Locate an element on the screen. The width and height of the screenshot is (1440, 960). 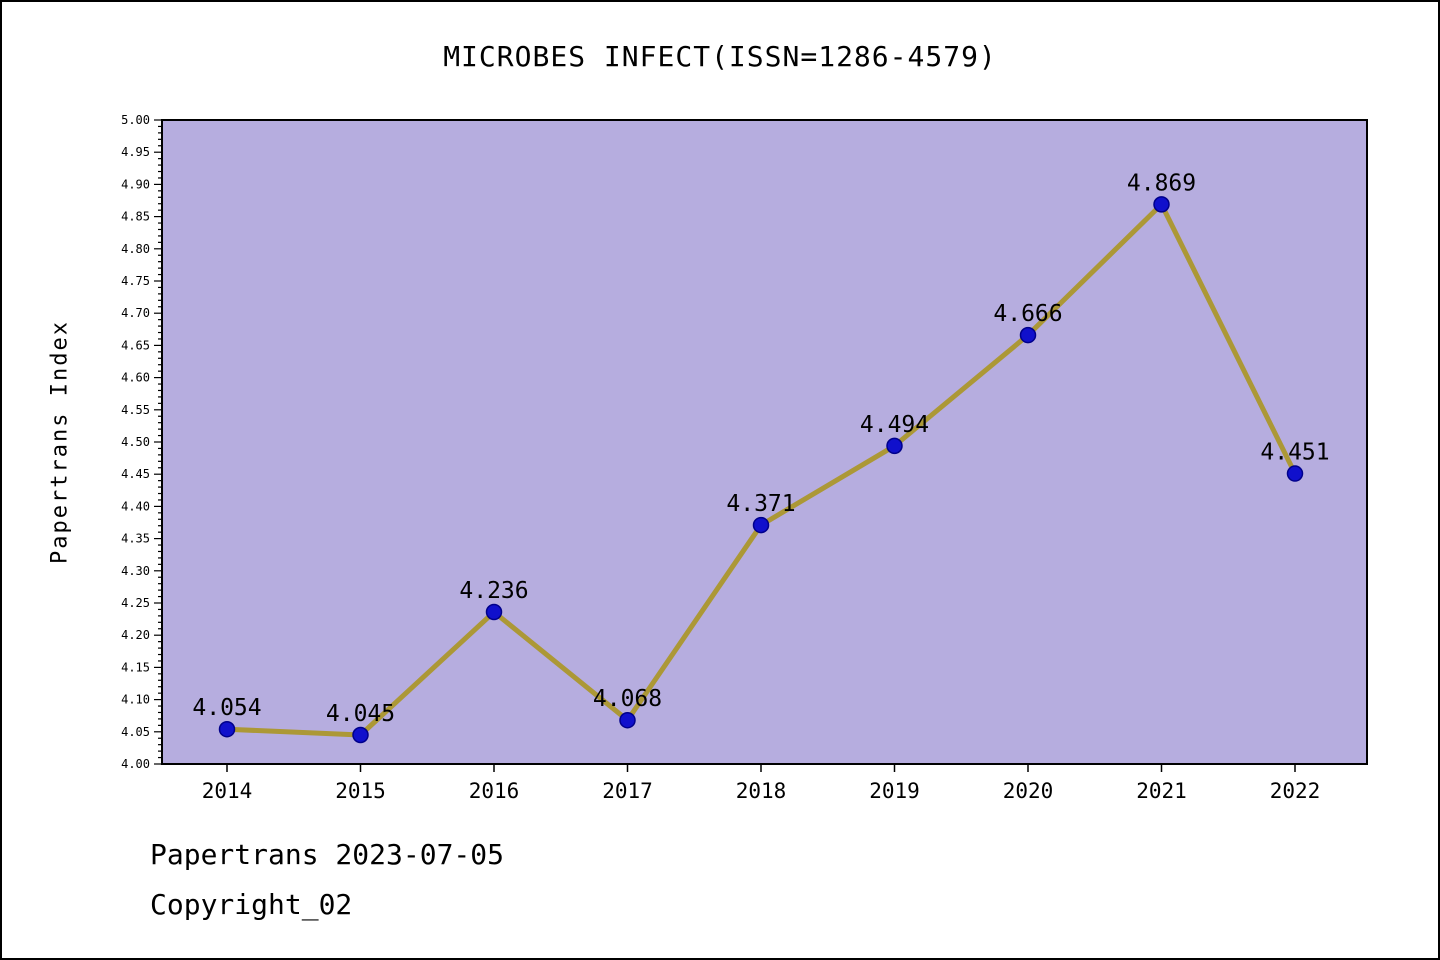
y-tick-label: 4.15 is located at coordinates (135, 667).